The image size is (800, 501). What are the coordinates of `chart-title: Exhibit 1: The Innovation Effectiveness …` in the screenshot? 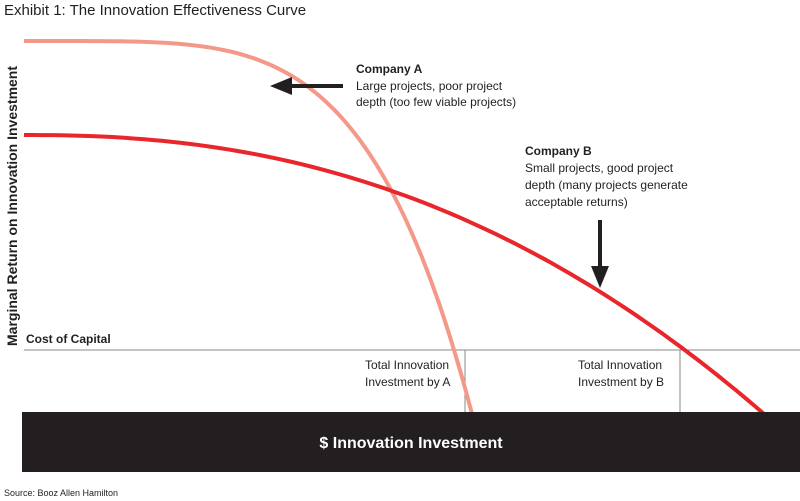 It's located at (155, 10).